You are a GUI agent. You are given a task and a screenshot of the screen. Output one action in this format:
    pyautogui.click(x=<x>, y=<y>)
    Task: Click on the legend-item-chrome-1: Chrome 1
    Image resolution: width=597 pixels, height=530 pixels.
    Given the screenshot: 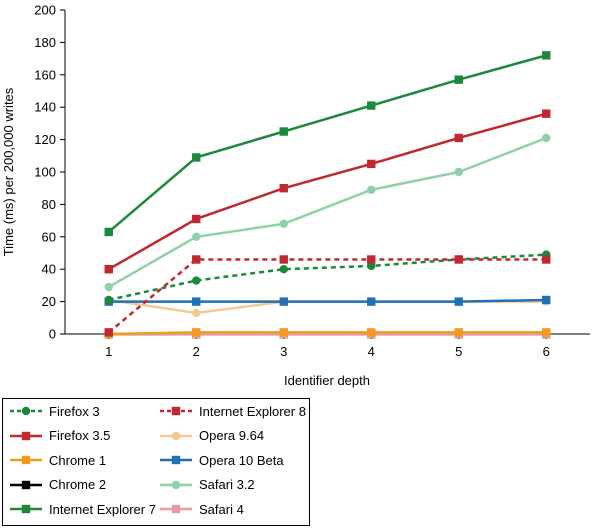 What is the action you would take?
    pyautogui.click(x=57, y=460)
    